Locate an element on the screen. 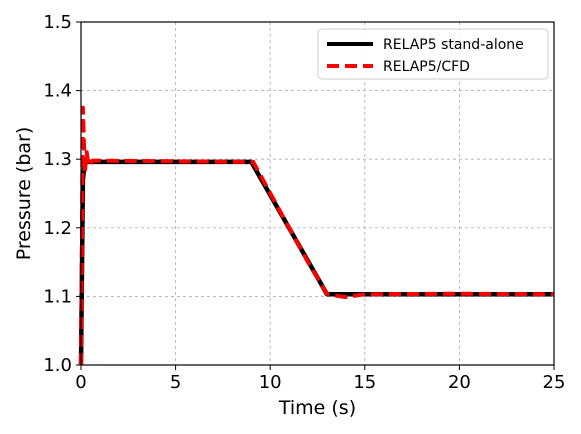 The height and width of the screenshot is (434, 581). x-tick-label: 20 is located at coordinates (459, 382).